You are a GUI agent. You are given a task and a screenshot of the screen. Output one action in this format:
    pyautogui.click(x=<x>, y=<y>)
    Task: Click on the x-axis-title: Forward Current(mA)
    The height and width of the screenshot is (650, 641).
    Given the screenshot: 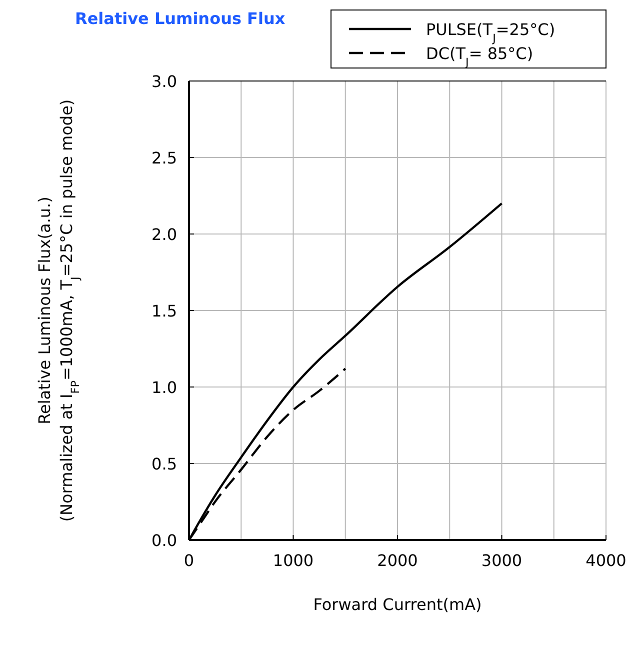 What is the action you would take?
    pyautogui.click(x=397, y=604)
    